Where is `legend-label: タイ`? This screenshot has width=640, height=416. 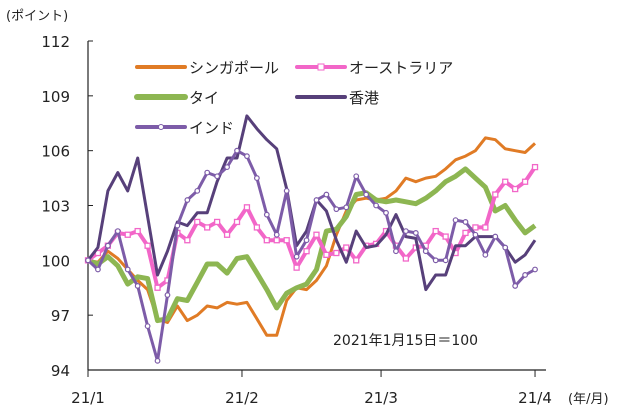
legend-label: タイ is located at coordinates (204, 98).